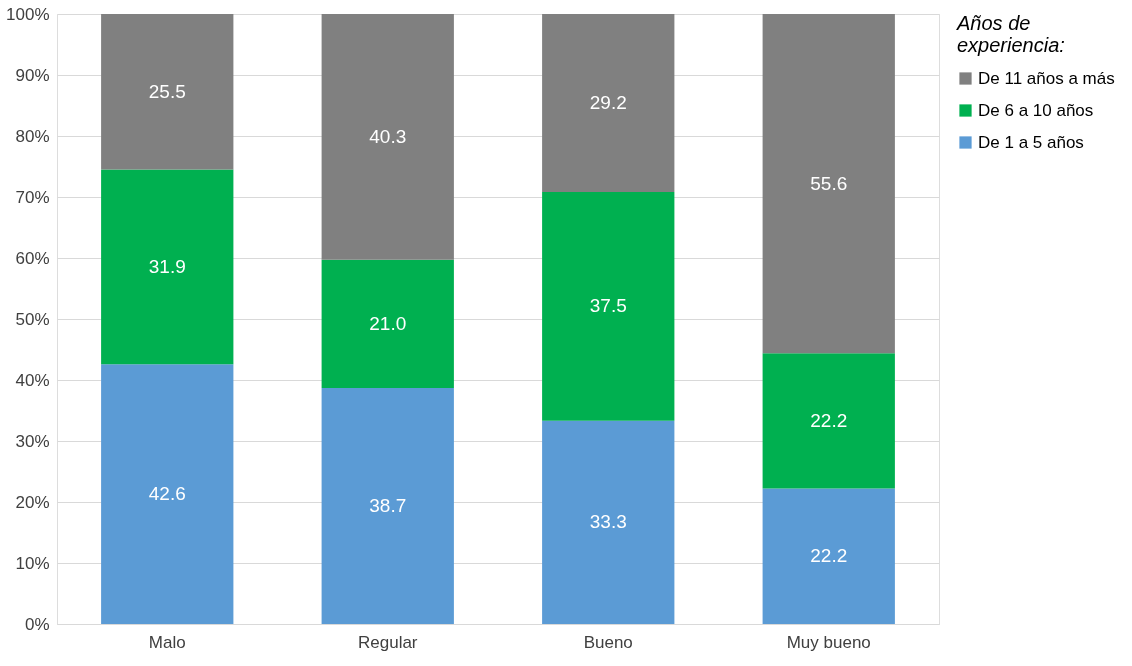  I want to click on y-tick-label: 80%, so click(32, 136).